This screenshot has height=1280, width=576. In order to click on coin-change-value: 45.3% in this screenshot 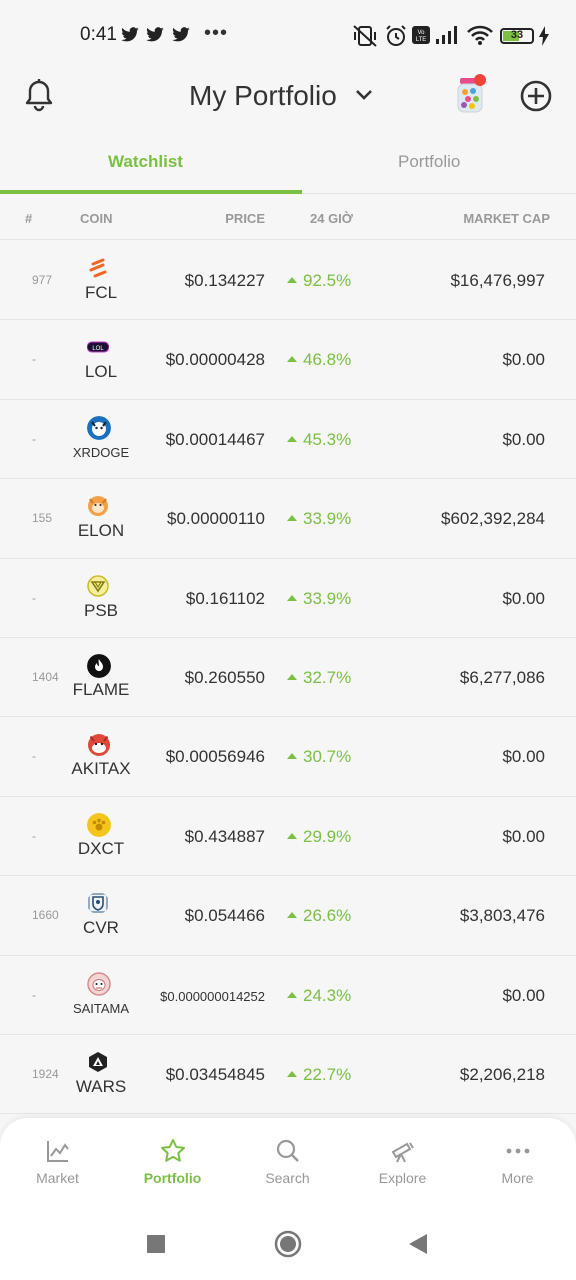, I will do `click(327, 439)`.